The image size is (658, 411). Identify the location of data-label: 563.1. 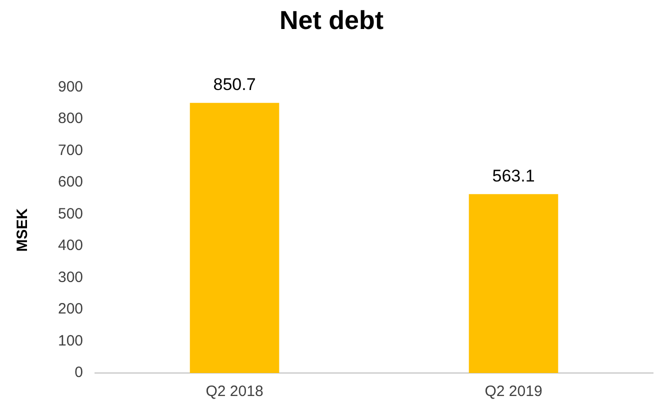
(513, 176).